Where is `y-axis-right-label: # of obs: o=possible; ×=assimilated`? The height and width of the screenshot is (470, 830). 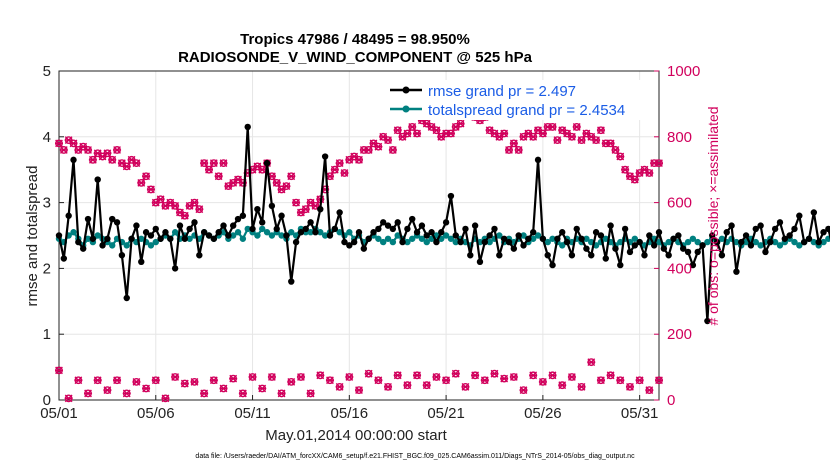
y-axis-right-label: # of obs: o=possible; ×=assimilated is located at coordinates (713, 215).